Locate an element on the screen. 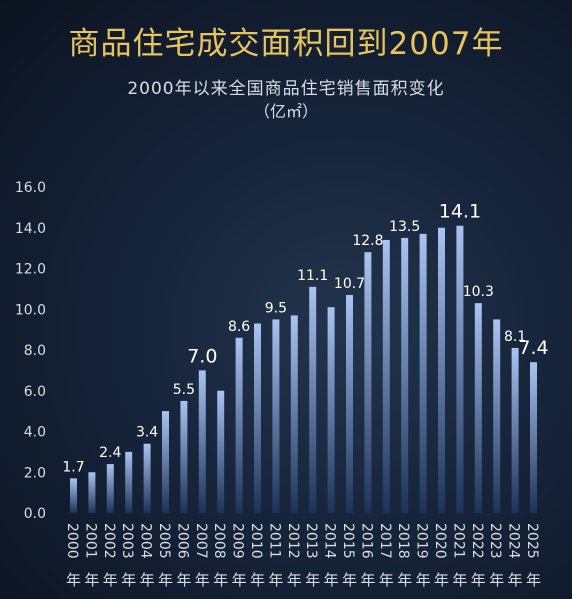  chart-subtitle: 2000年以来全国商品住宅销售面积变化 is located at coordinates (286, 89).